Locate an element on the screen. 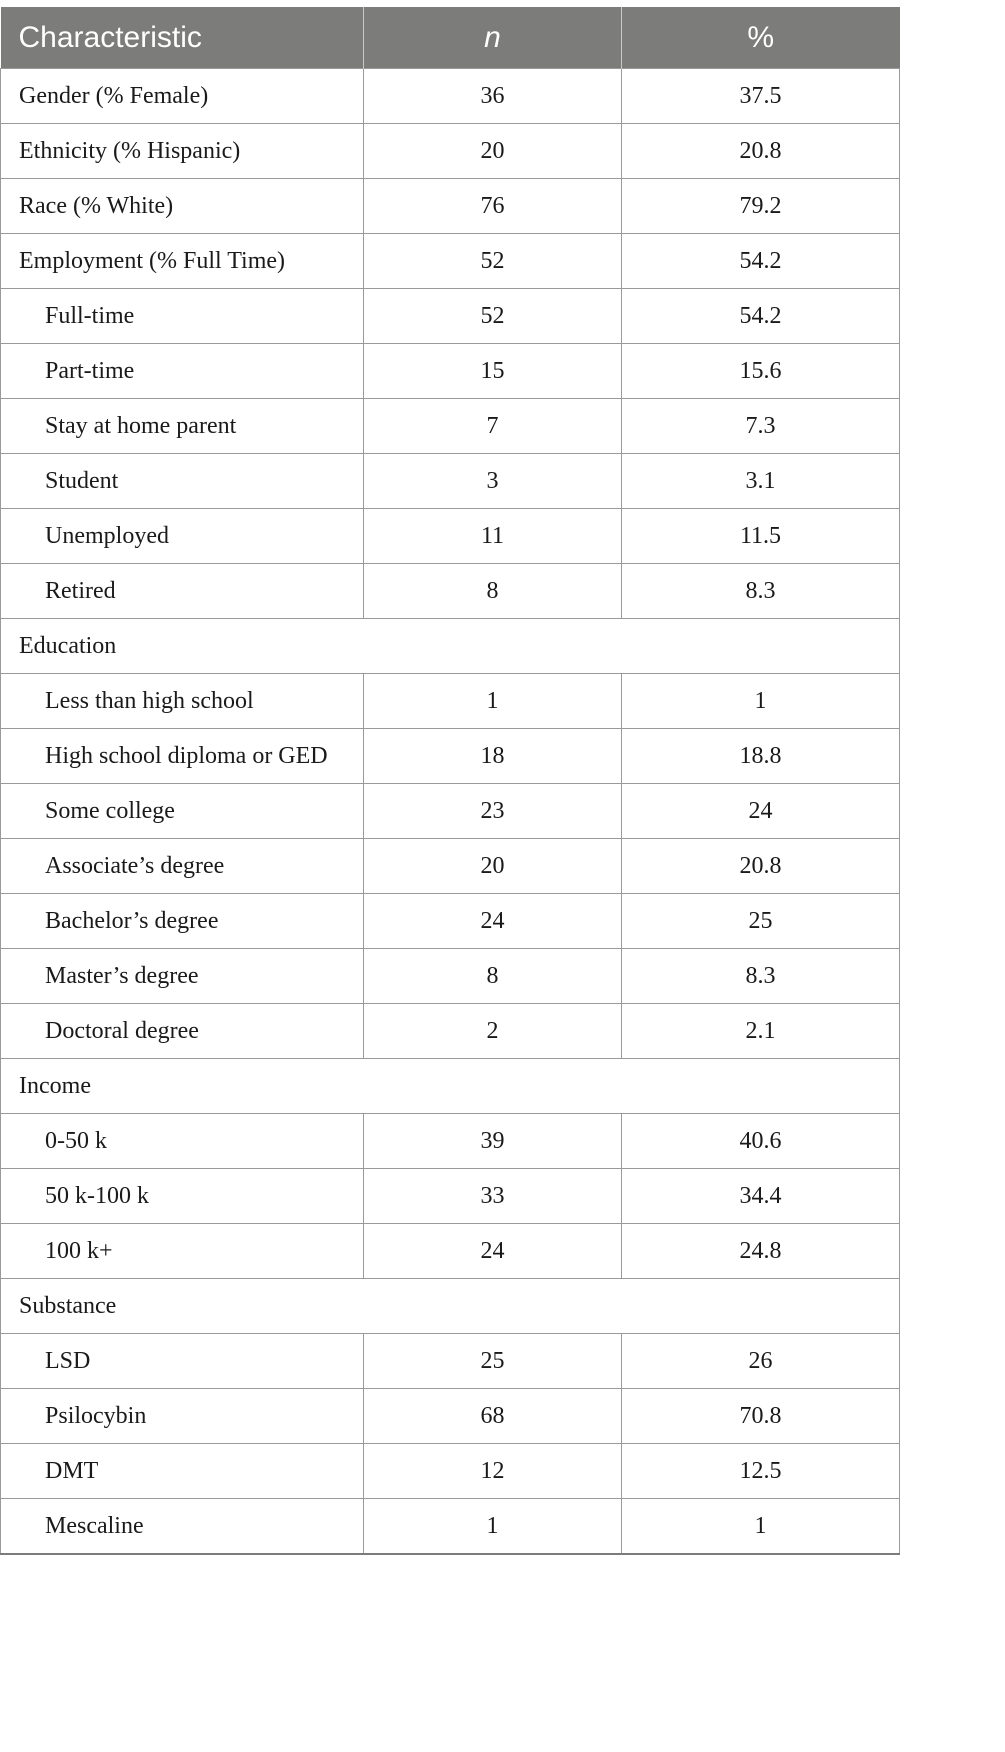  table-row: DMT 12 12.5 is located at coordinates (450, 1471).